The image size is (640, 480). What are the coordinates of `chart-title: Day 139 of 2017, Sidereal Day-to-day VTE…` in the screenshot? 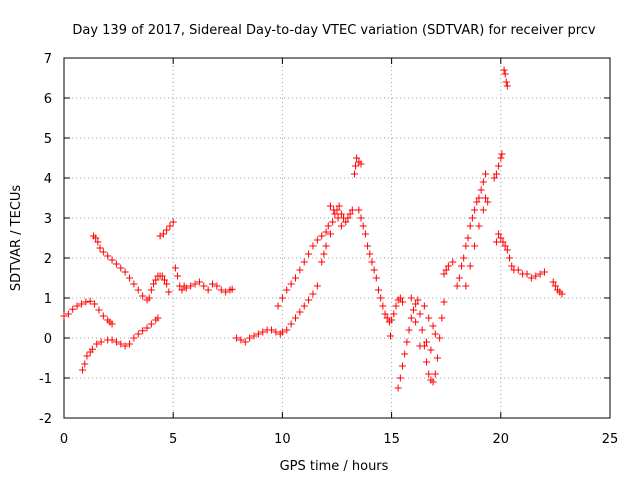 It's located at (334, 30).